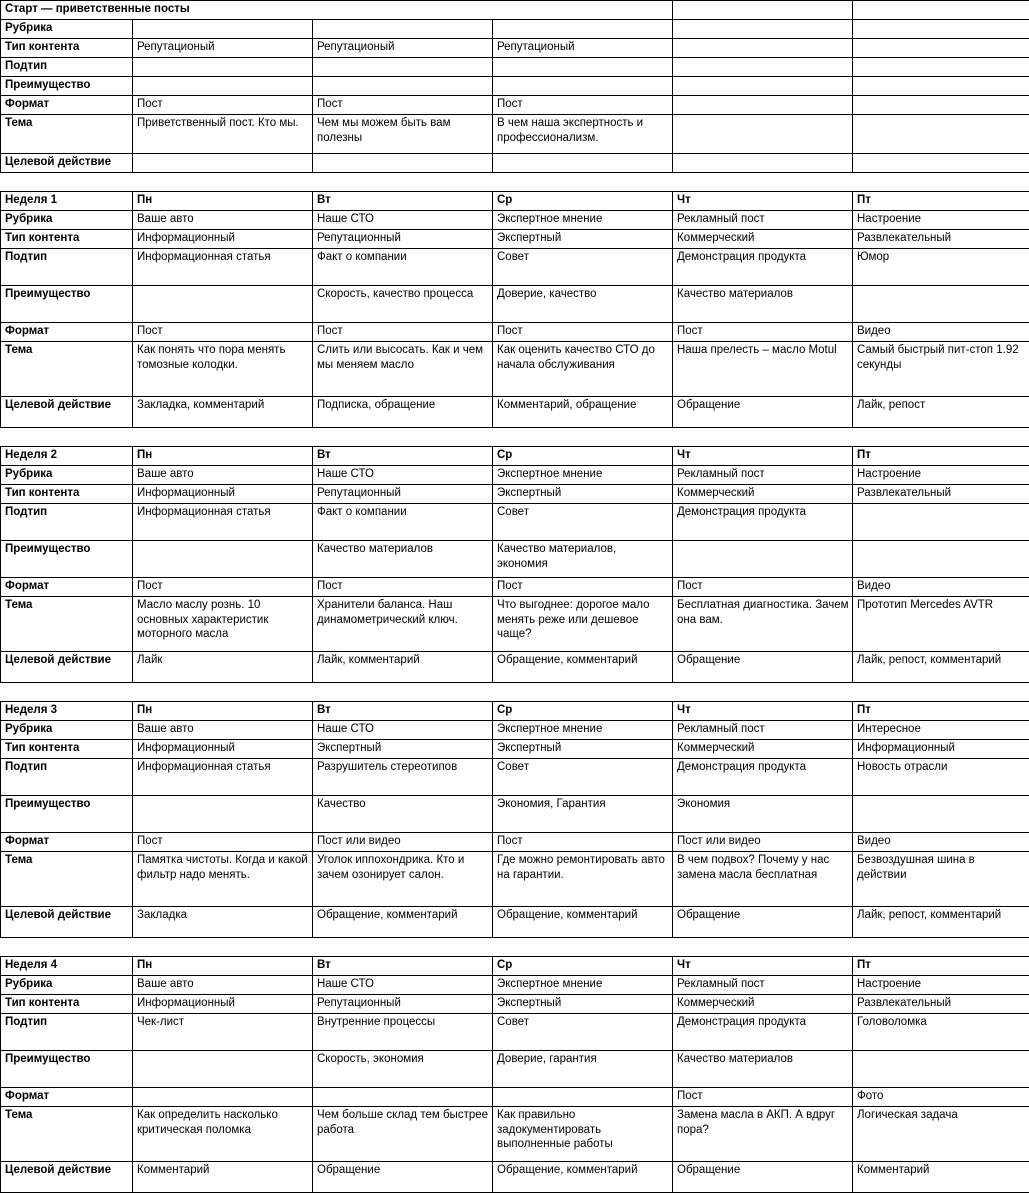 The height and width of the screenshot is (1193, 1029). What do you see at coordinates (941, 922) in the screenshot?
I see `cell-w3-target-action-fri: Лайк, репост, комментарий` at bounding box center [941, 922].